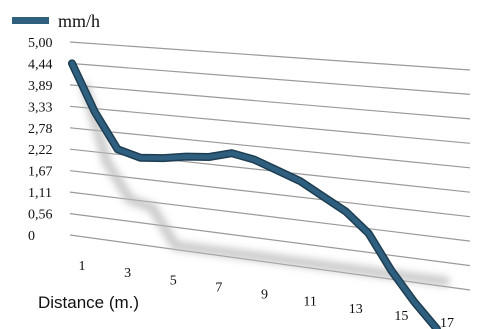 Image resolution: width=487 pixels, height=329 pixels. I want to click on y-tick-label: 0, so click(31, 236).